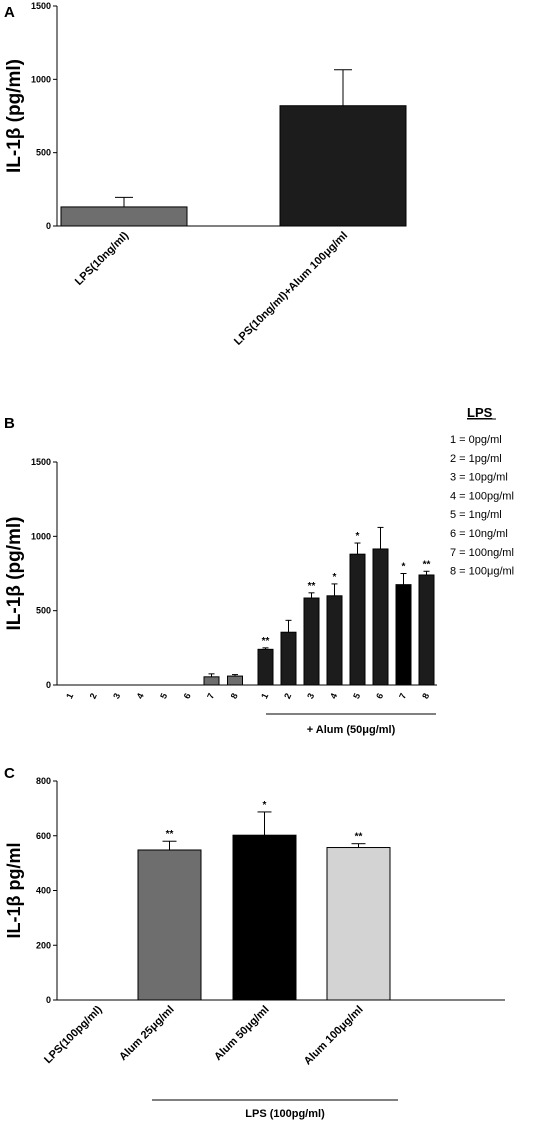 Image resolution: width=534 pixels, height=1124 pixels. What do you see at coordinates (476, 440) in the screenshot?
I see `legend-item: 1 = 0pg/ml` at bounding box center [476, 440].